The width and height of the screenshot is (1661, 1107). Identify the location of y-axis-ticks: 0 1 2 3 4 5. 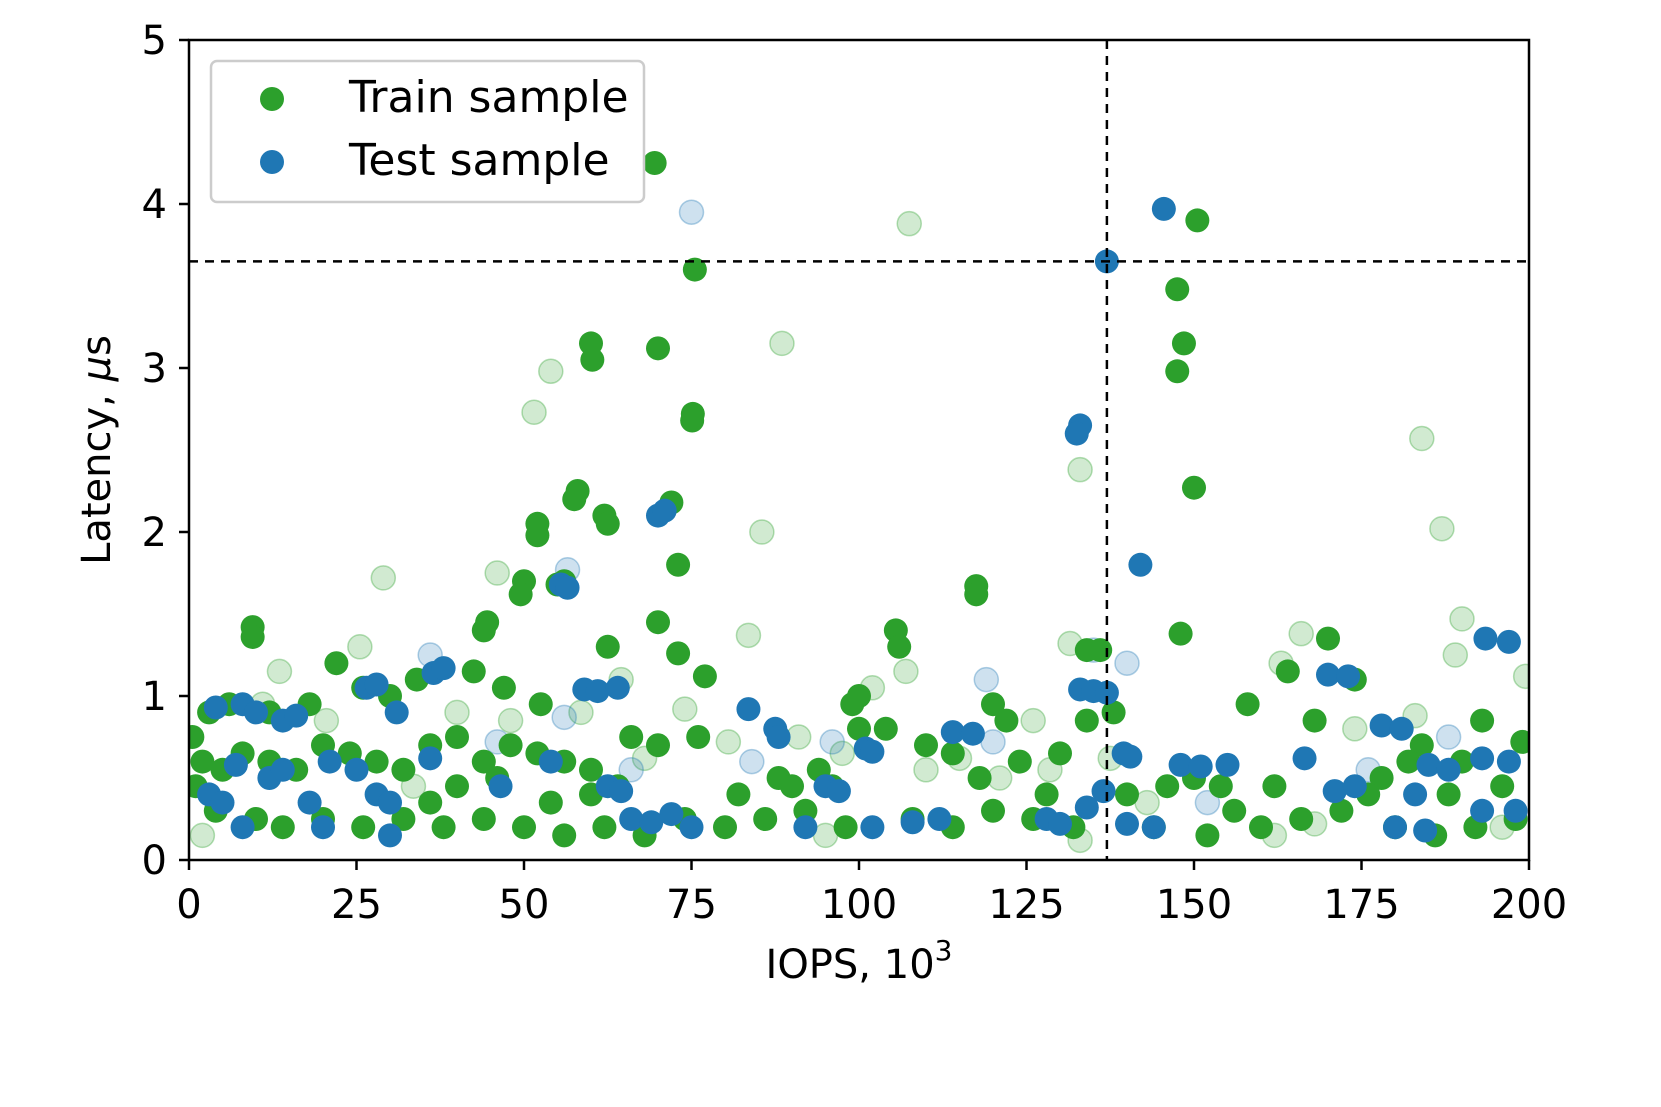
(165, 451).